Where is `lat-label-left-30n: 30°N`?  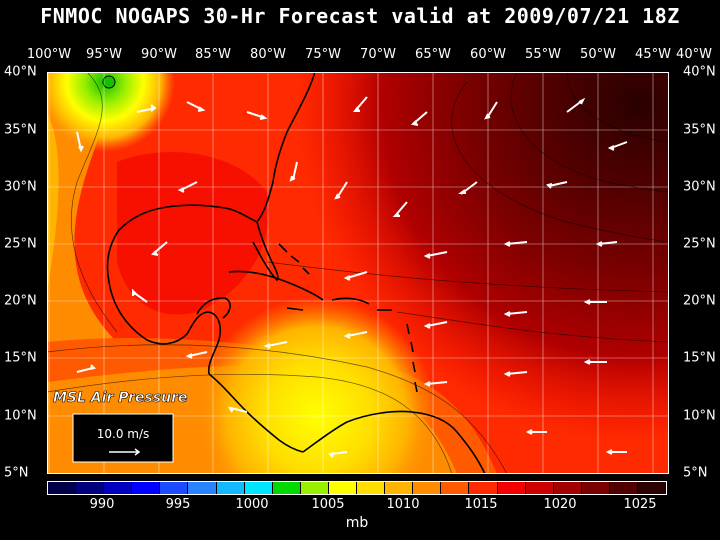
lat-label-left-30n: 30°N is located at coordinates (20, 187).